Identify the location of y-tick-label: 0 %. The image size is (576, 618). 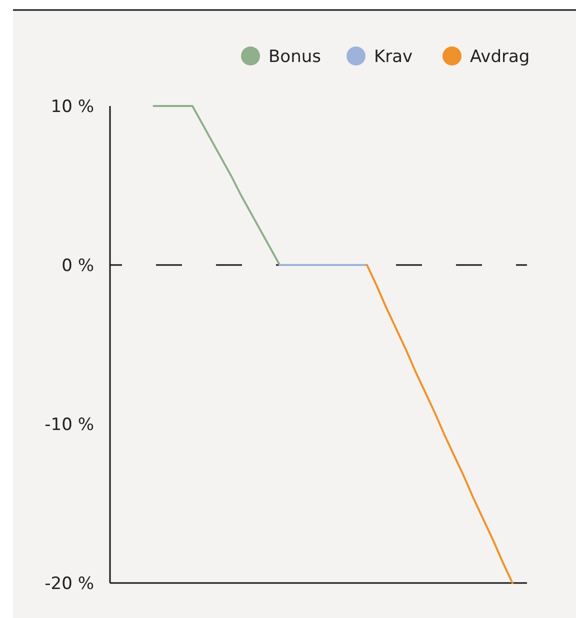
(78, 266).